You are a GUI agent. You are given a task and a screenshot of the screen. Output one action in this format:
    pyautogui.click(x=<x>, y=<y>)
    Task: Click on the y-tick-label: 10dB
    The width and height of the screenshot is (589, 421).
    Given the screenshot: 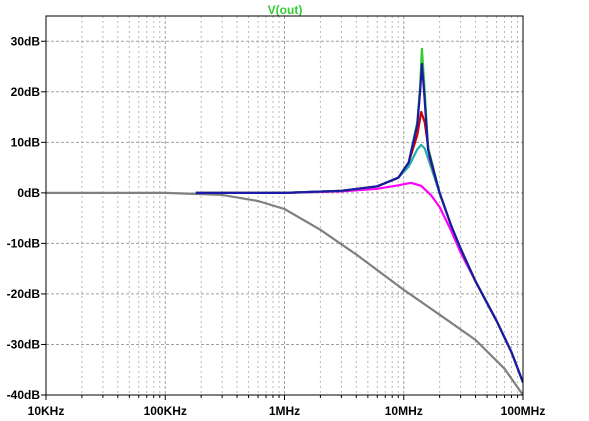 What is the action you would take?
    pyautogui.click(x=26, y=142)
    